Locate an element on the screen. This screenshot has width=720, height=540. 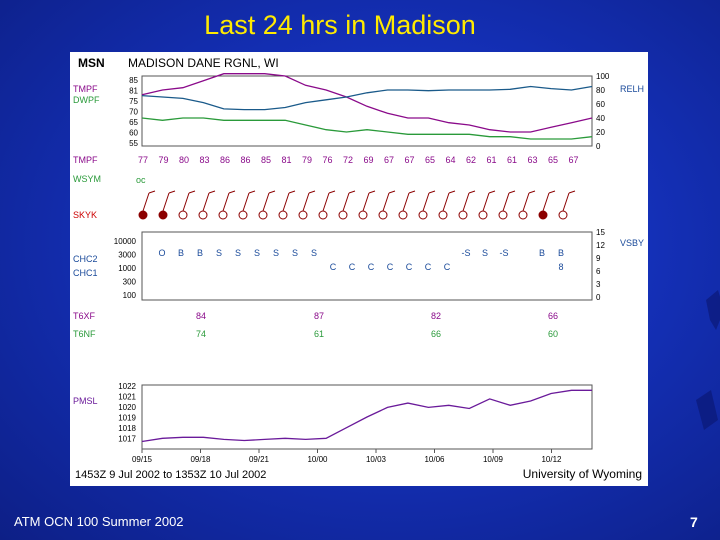
hourly-temp-value: 85 is located at coordinates (266, 160).